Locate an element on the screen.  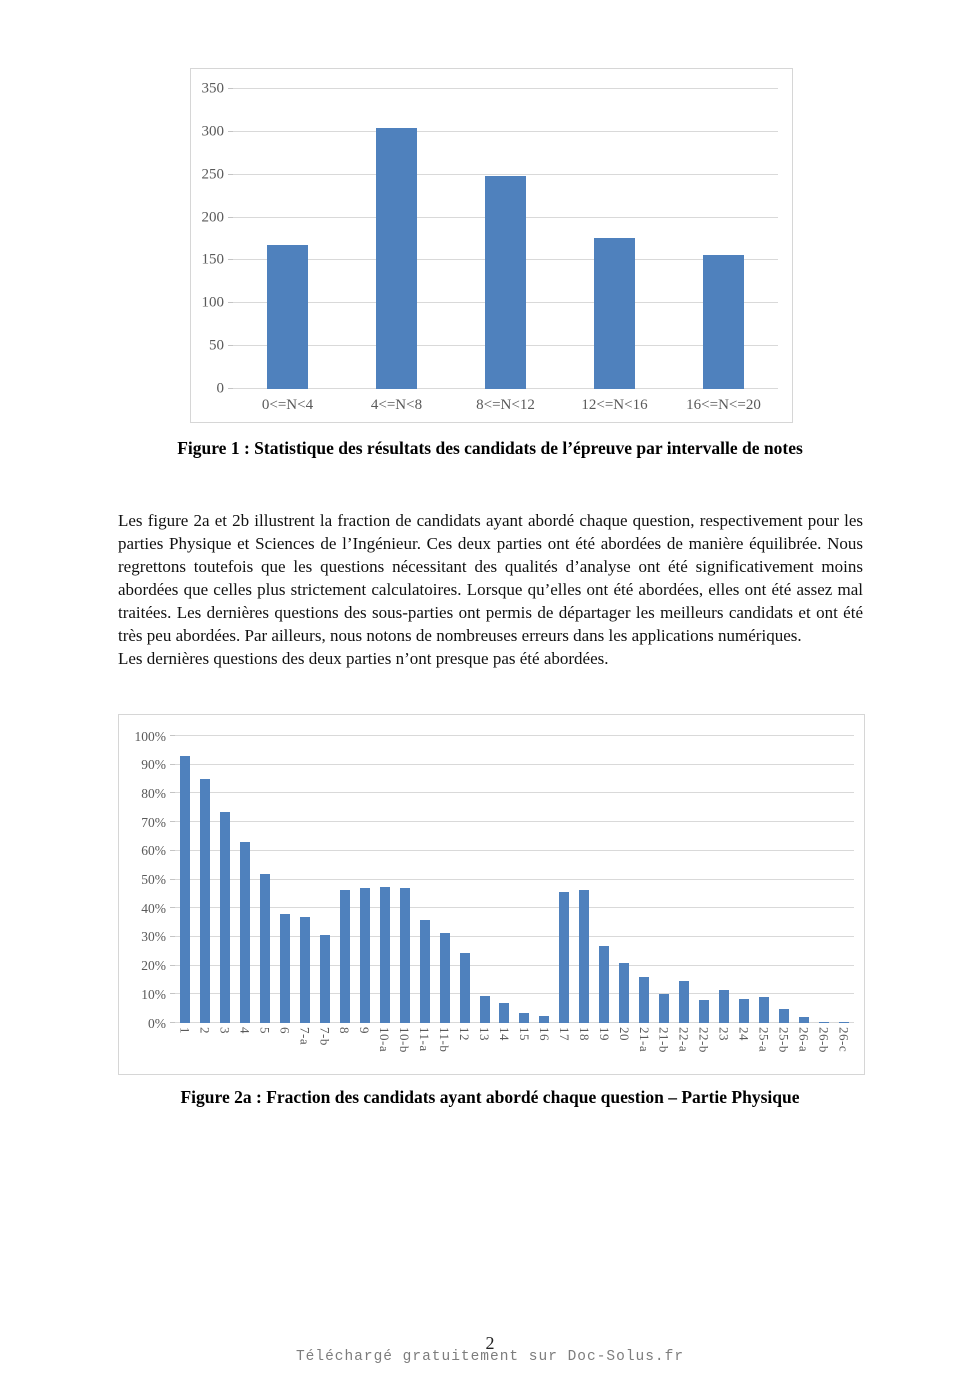
x-tick-label-text: 4 is located at coordinates (245, 1030).